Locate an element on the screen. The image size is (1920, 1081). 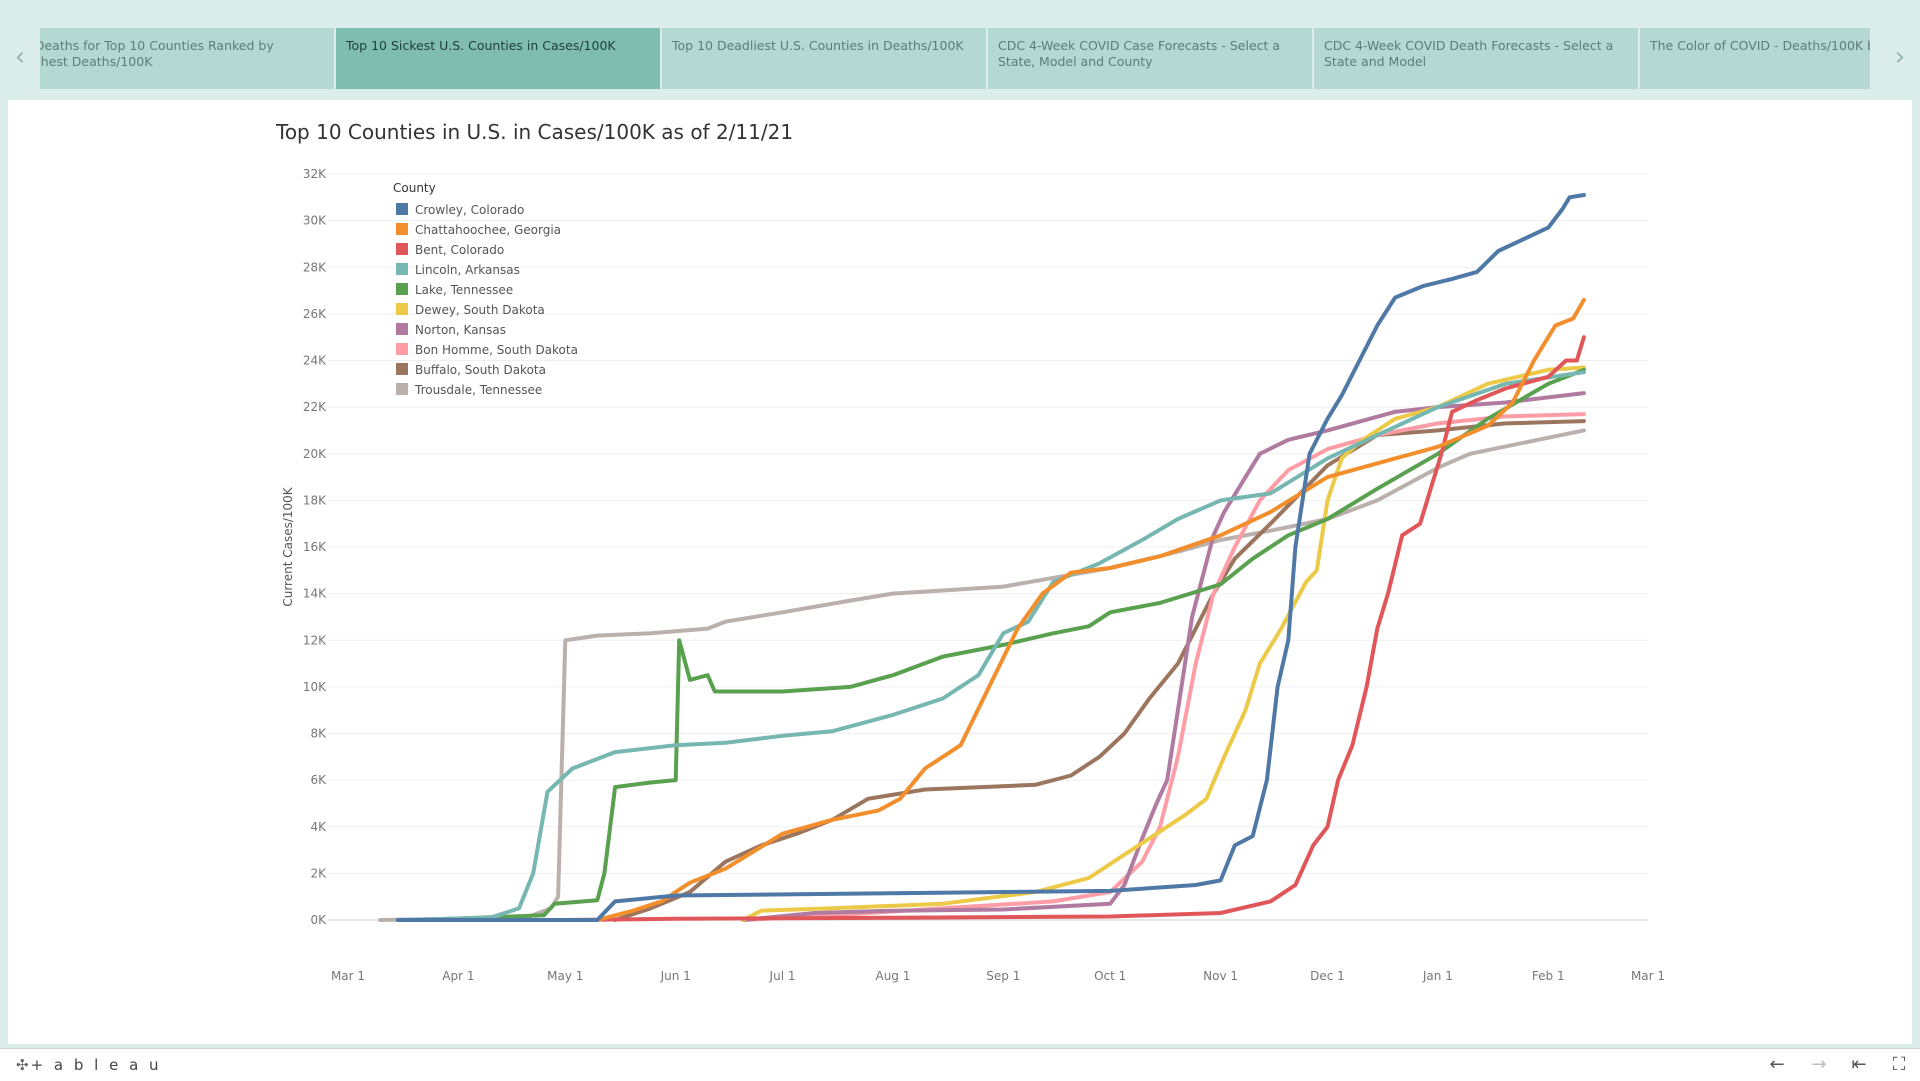
legend-label: Lincoln, Arkansas is located at coordinates (467, 270).